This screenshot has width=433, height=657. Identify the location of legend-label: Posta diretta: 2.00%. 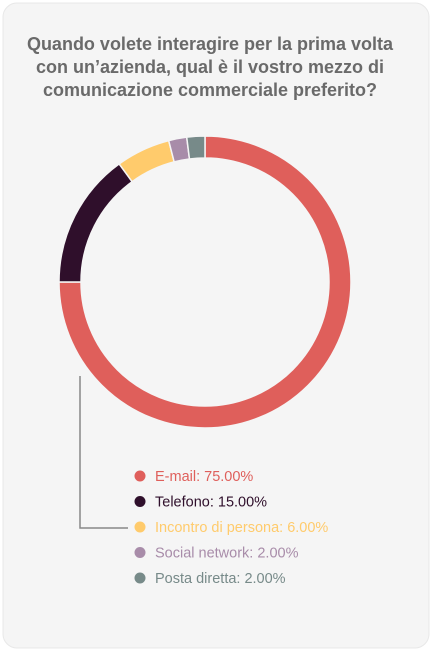
(220, 579).